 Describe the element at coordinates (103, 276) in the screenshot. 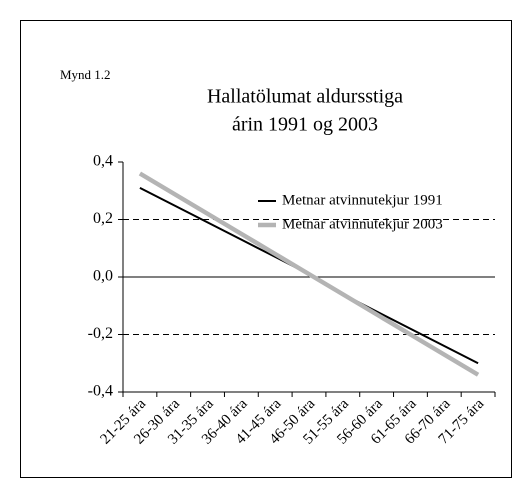

I see `y-tick-label: 0,0` at that location.